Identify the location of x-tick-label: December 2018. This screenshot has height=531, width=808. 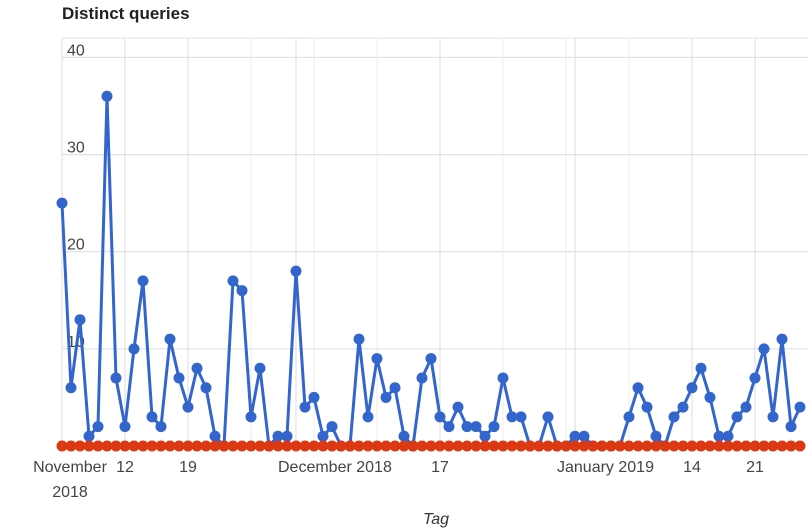
(335, 467).